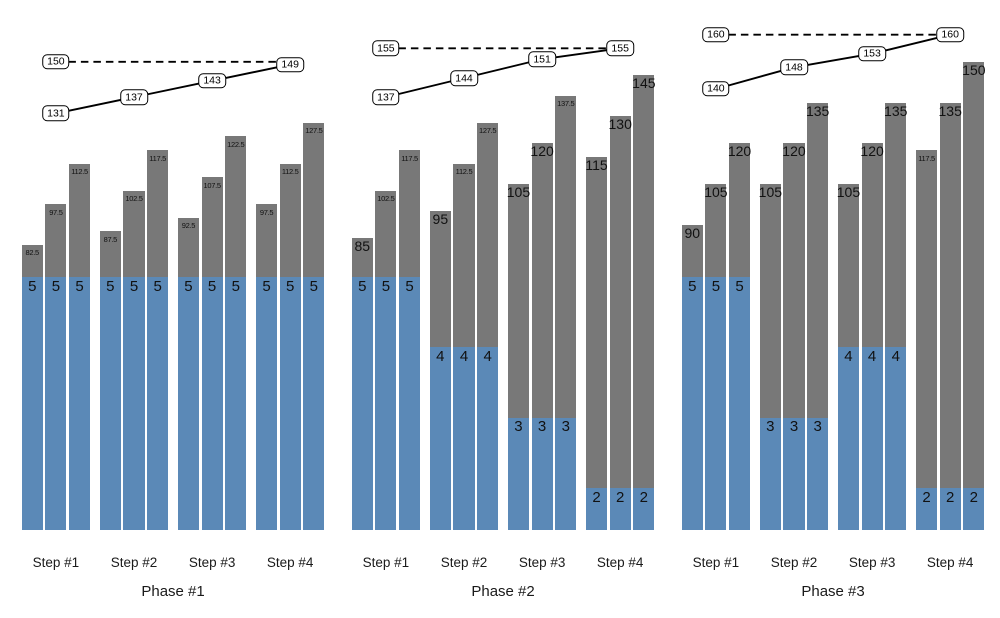 The image size is (1000, 618). Describe the element at coordinates (644, 83) in the screenshot. I see `gray-bar-value-label: 145` at that location.